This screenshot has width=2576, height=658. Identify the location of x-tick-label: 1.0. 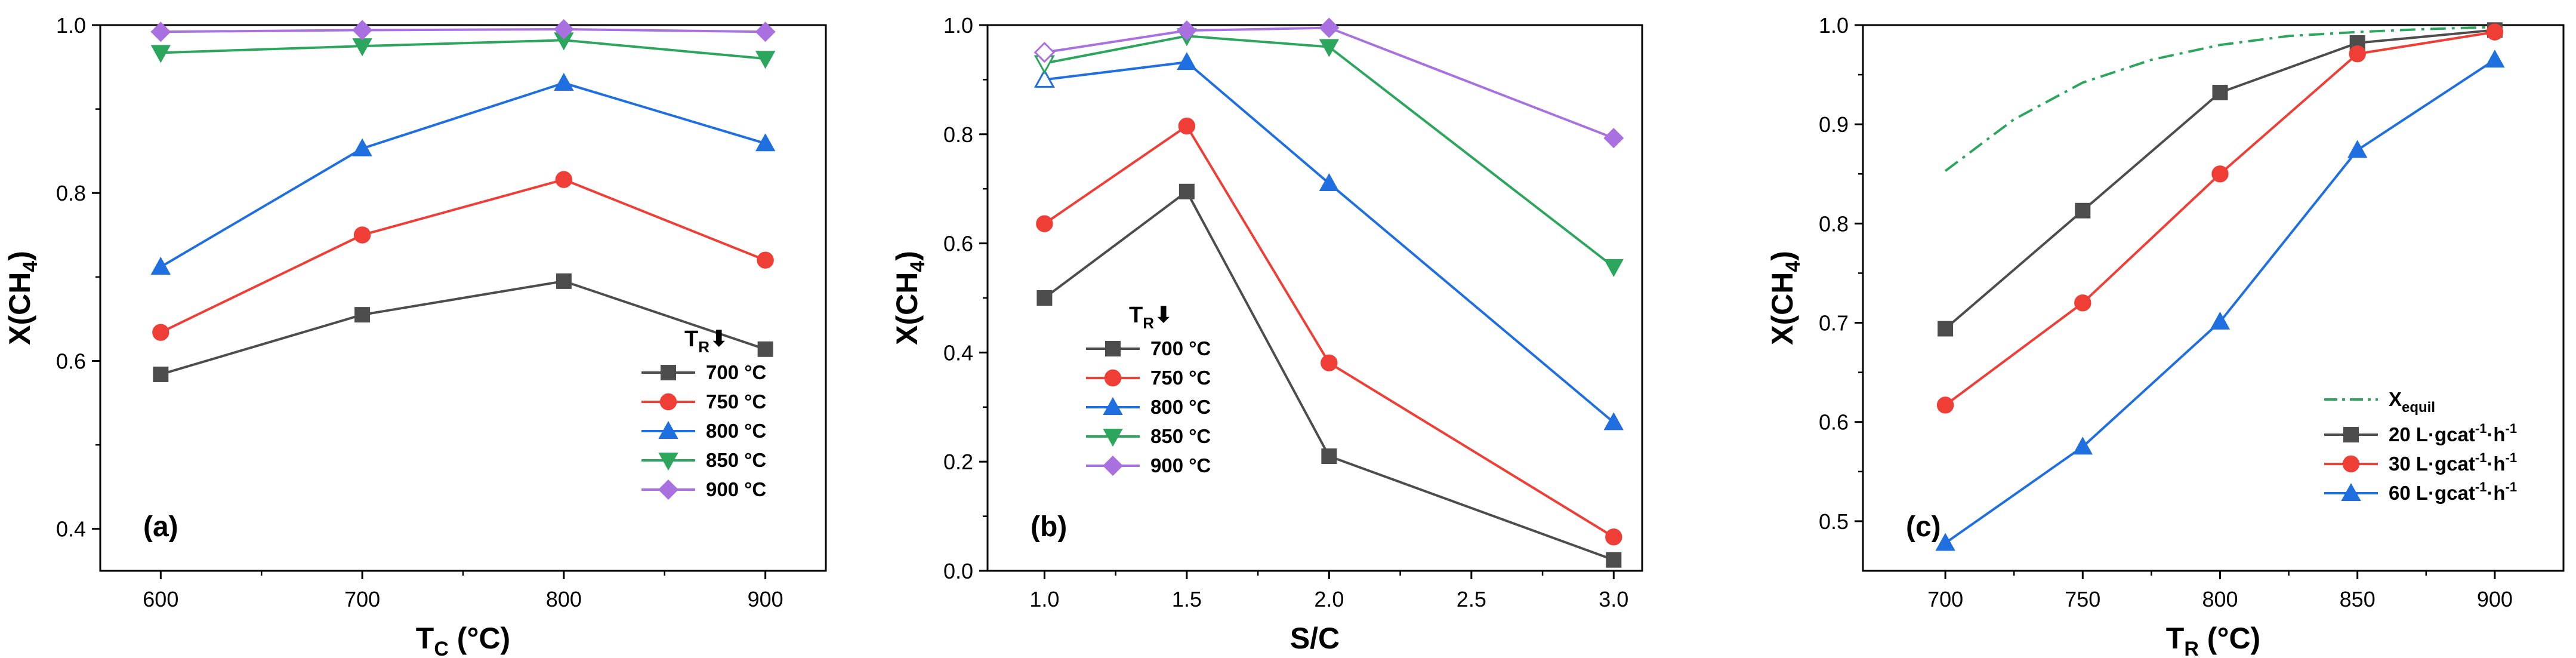
(1044, 599).